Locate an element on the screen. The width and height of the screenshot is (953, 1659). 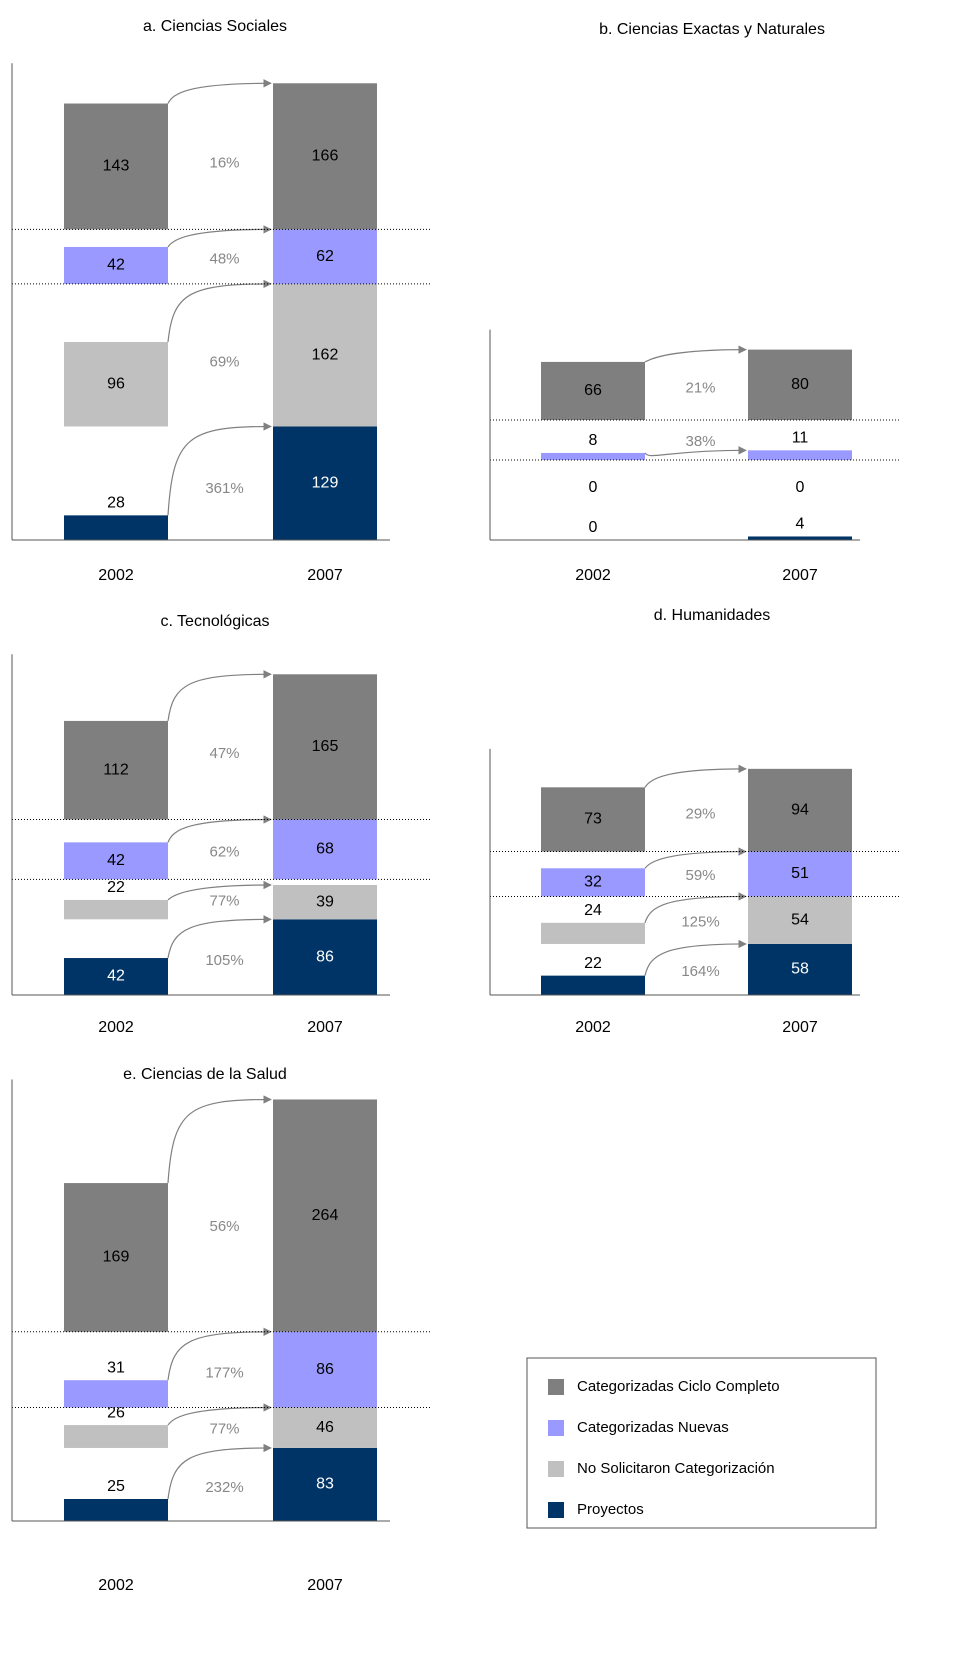
value-label: 22 is located at coordinates (593, 963).